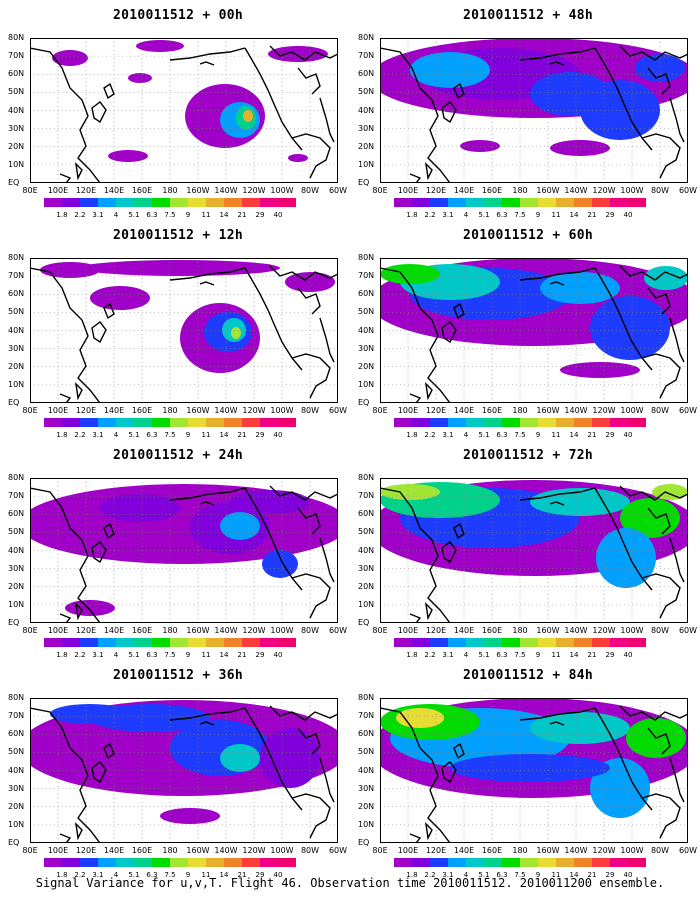 Image resolution: width=700 pixels, height=900 pixels. Describe the element at coordinates (548, 410) in the screenshot. I see `lon-tick-label: 160W` at that location.